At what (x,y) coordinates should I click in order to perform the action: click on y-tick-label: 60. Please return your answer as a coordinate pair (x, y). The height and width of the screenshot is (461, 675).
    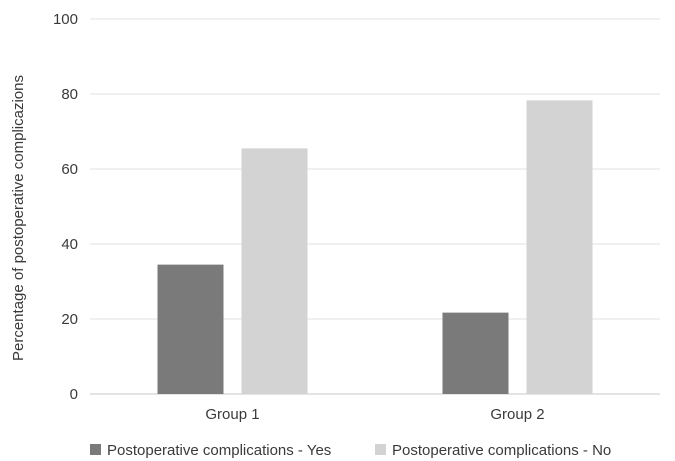
    Looking at the image, I should click on (69, 169).